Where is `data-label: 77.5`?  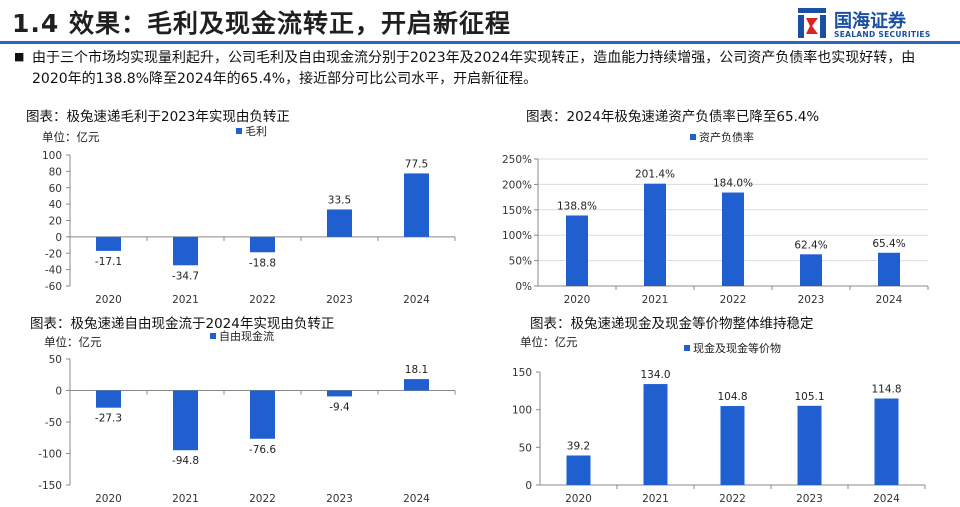
data-label: 77.5 is located at coordinates (416, 164).